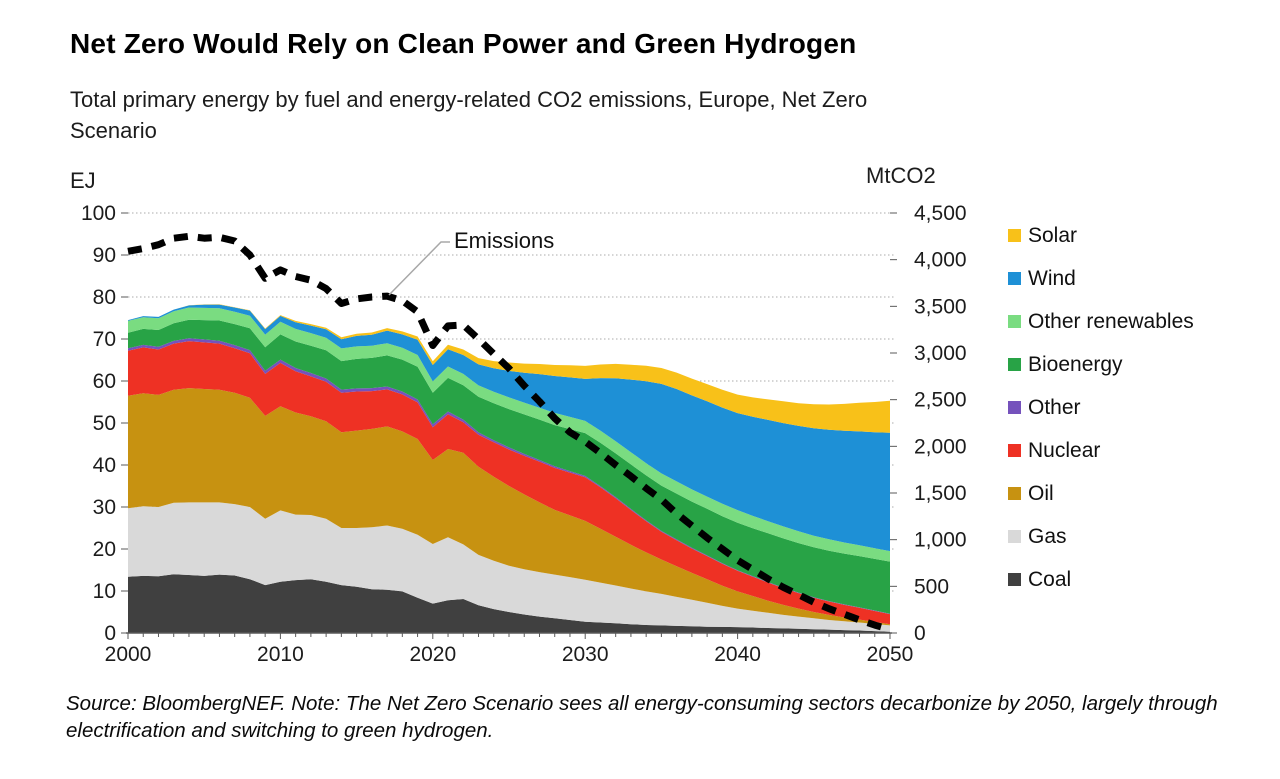  Describe the element at coordinates (128, 654) in the screenshot. I see `x-tick-label: 2000` at that location.